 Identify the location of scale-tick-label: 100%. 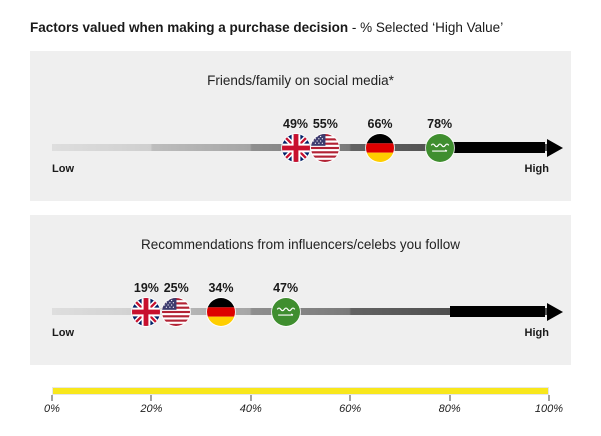
(549, 409).